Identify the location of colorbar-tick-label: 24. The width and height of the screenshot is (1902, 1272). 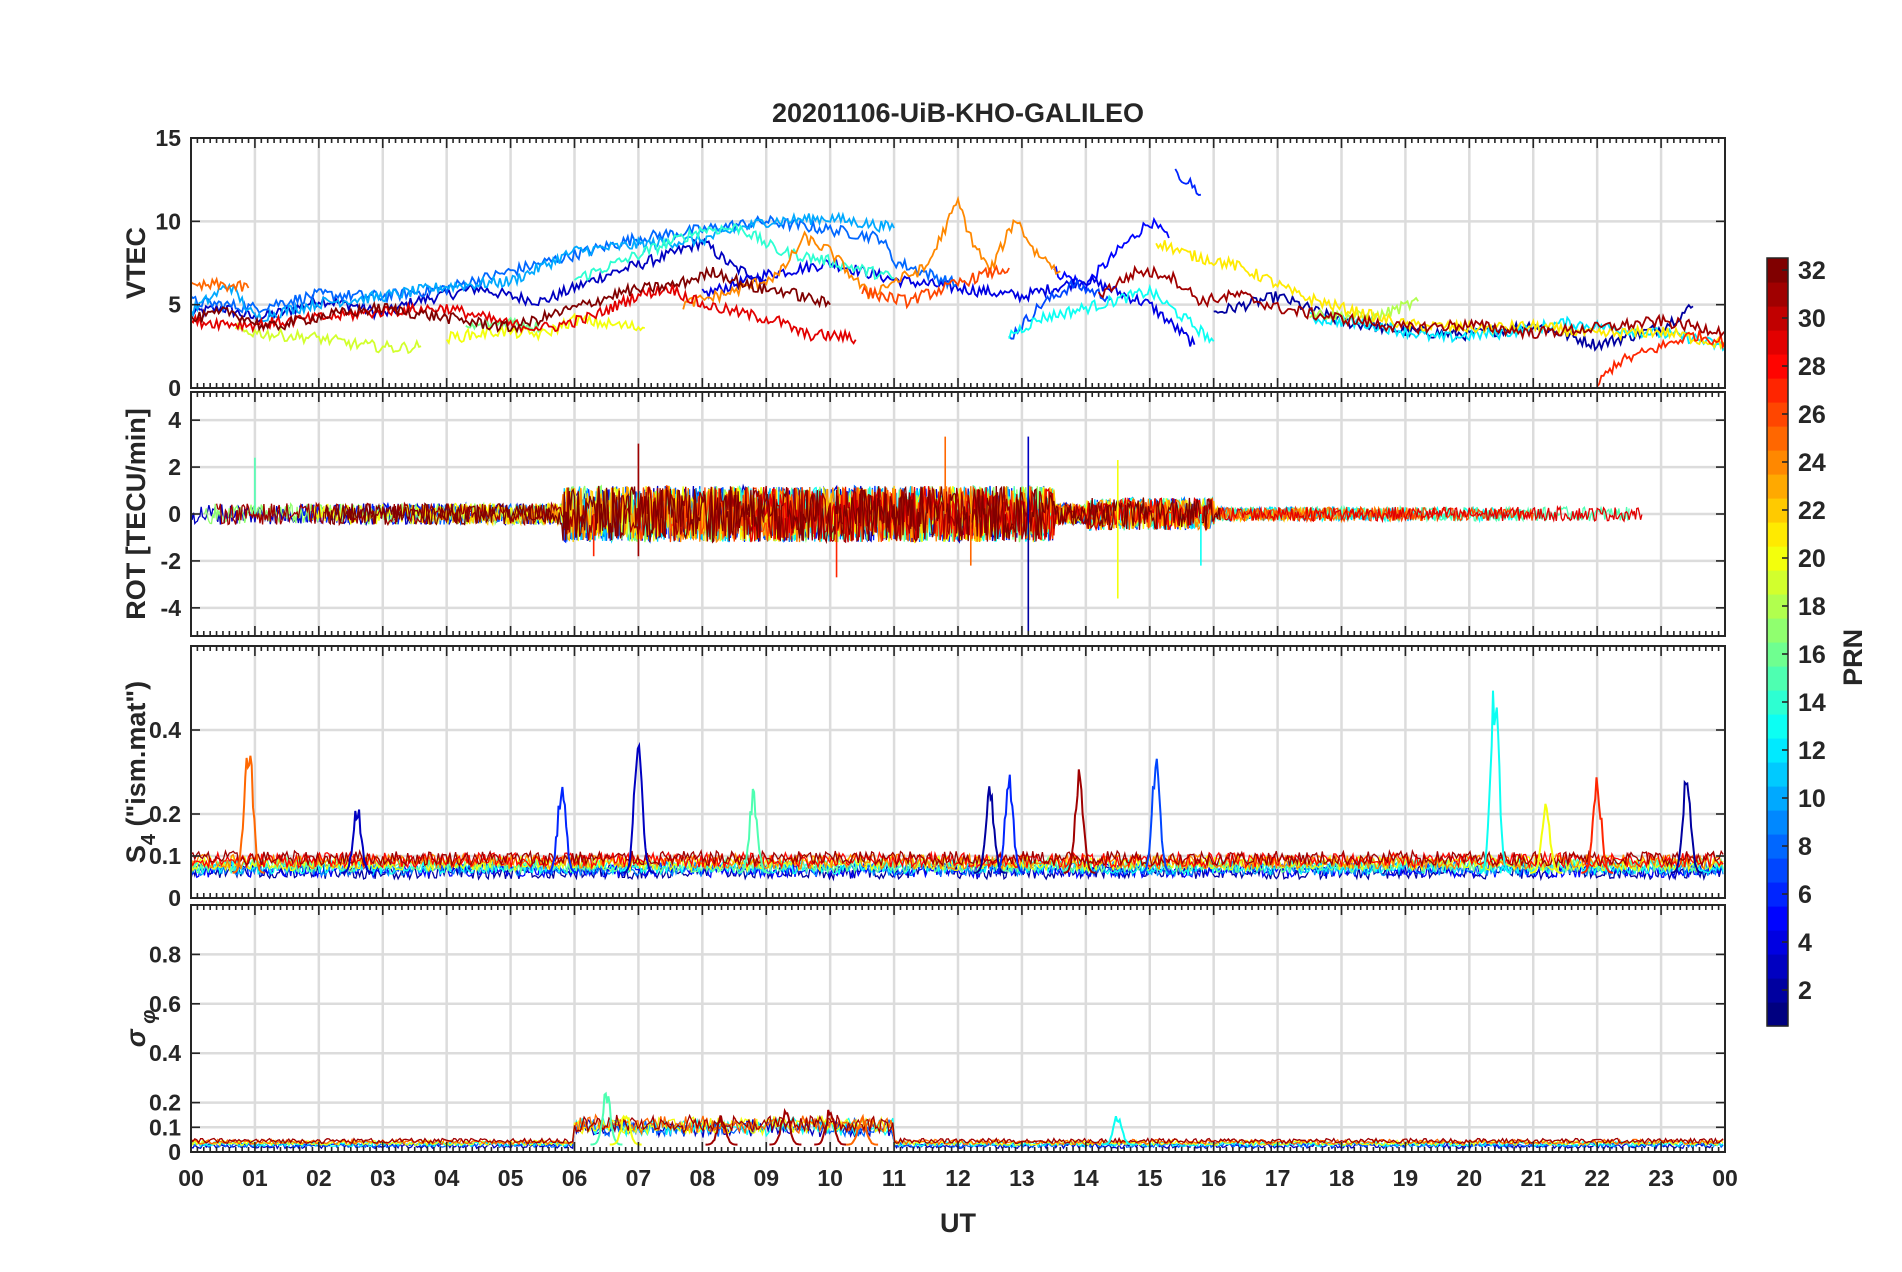
(1812, 463).